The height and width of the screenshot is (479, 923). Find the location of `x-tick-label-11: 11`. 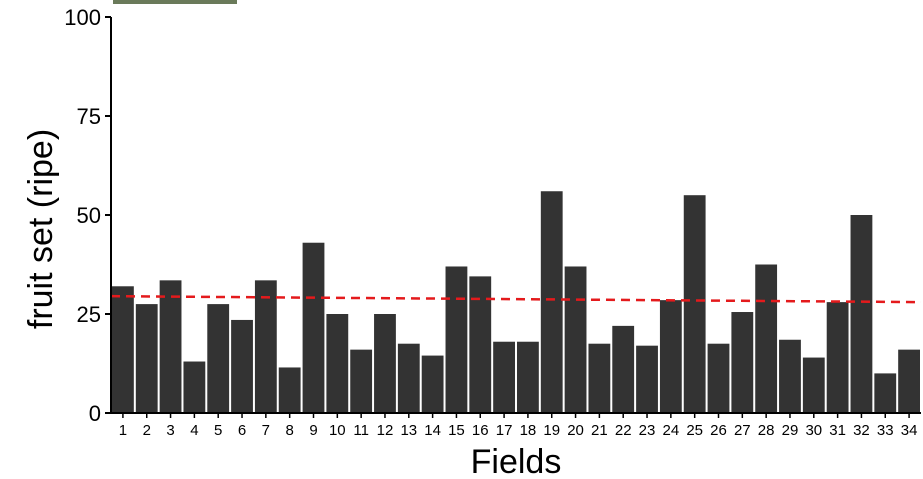

x-tick-label-11: 11 is located at coordinates (361, 430).